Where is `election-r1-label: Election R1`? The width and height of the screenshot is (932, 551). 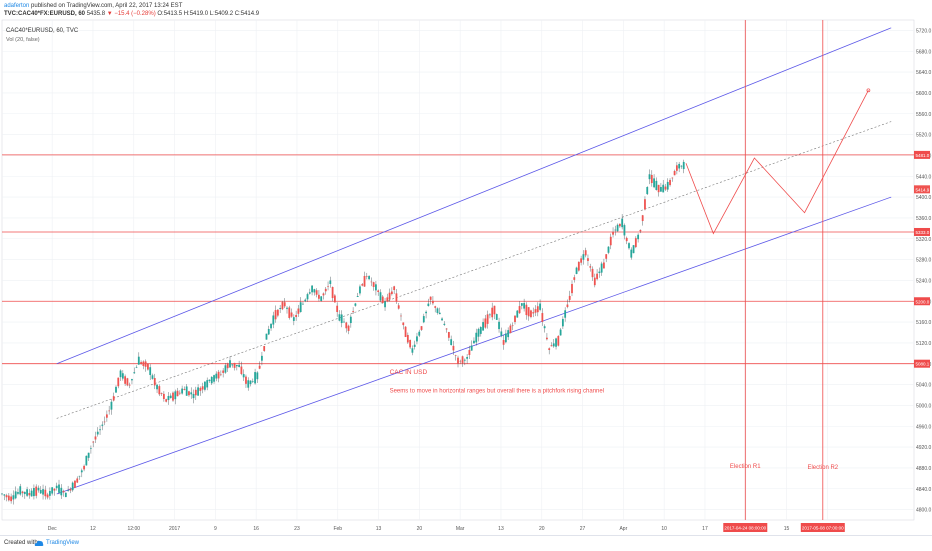
election-r1-label: Election R1 is located at coordinates (745, 467).